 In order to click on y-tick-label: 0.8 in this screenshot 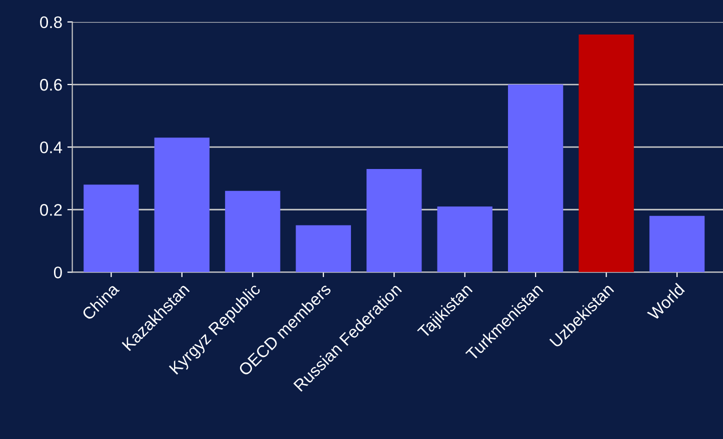, I will do `click(51, 22)`.